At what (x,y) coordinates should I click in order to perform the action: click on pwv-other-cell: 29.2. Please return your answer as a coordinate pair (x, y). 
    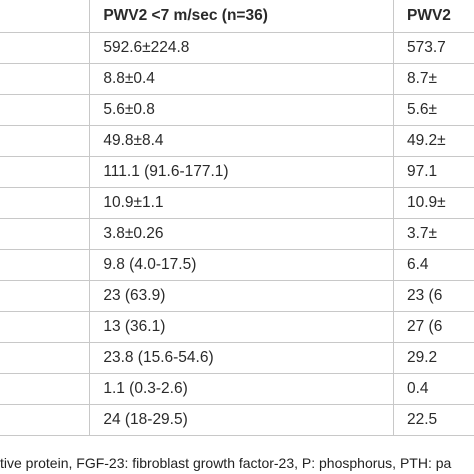
    Looking at the image, I should click on (433, 358).